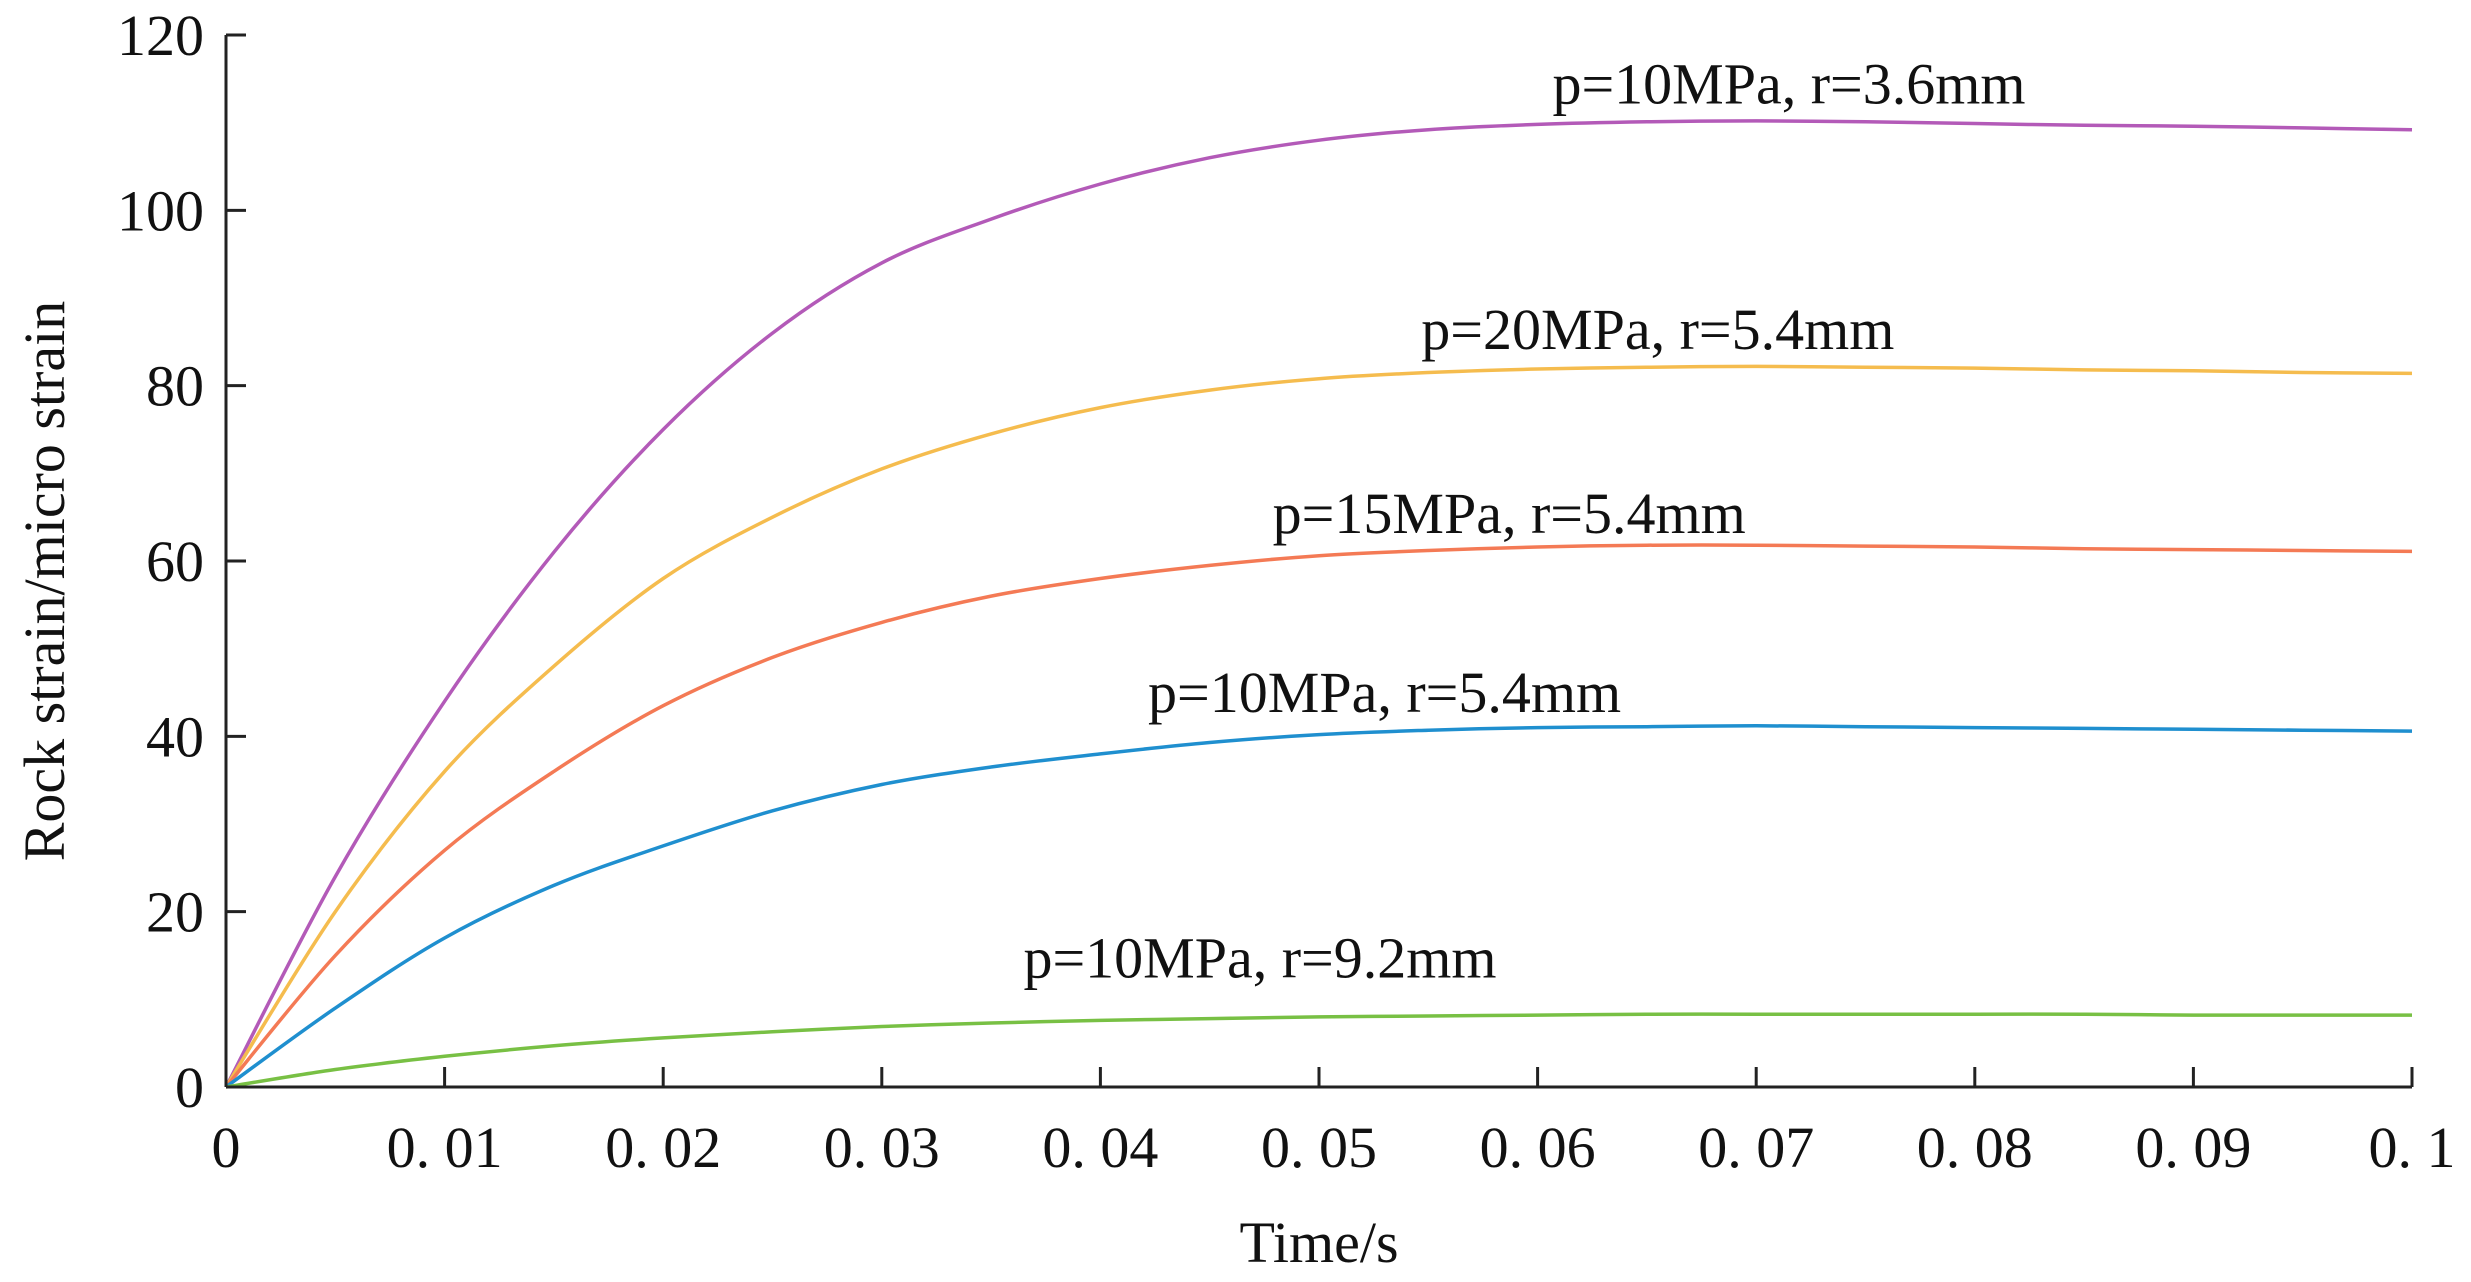 Image resolution: width=2471 pixels, height=1282 pixels. What do you see at coordinates (175, 912) in the screenshot?
I see `y-tick-label: 20` at bounding box center [175, 912].